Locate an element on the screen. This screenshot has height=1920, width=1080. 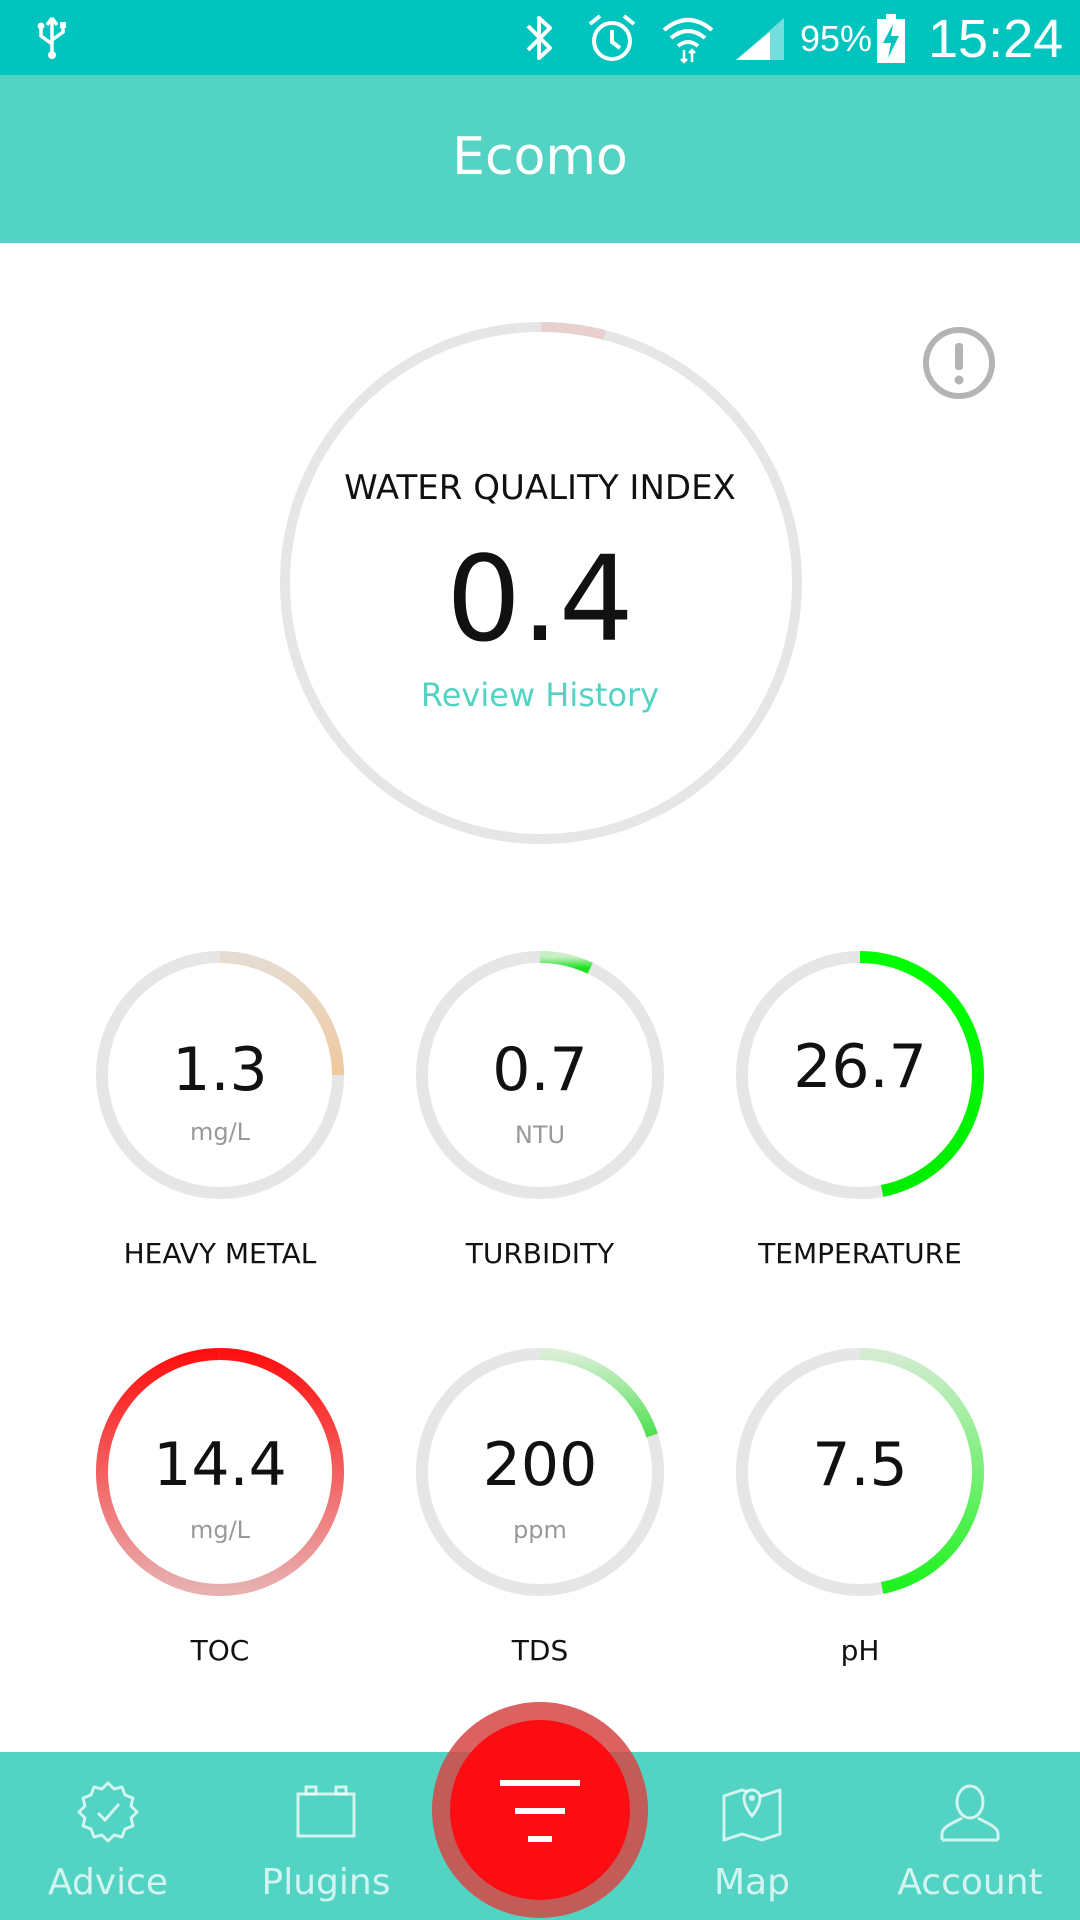
battery-plugin-icon is located at coordinates (326, 1811).